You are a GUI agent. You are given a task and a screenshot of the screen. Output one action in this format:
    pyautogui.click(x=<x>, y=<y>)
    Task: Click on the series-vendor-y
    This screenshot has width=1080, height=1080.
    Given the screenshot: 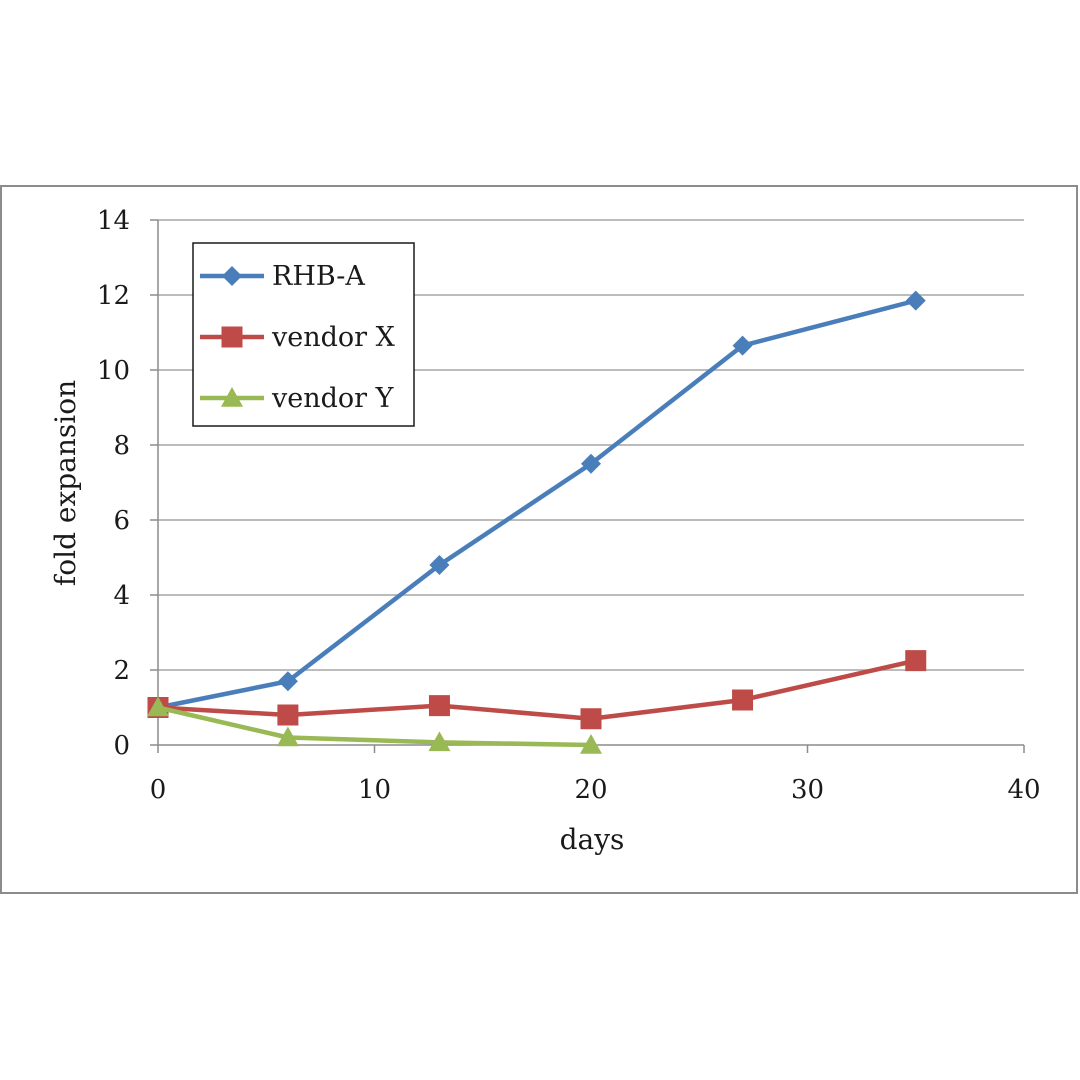 What is the action you would take?
    pyautogui.click(x=374, y=725)
    